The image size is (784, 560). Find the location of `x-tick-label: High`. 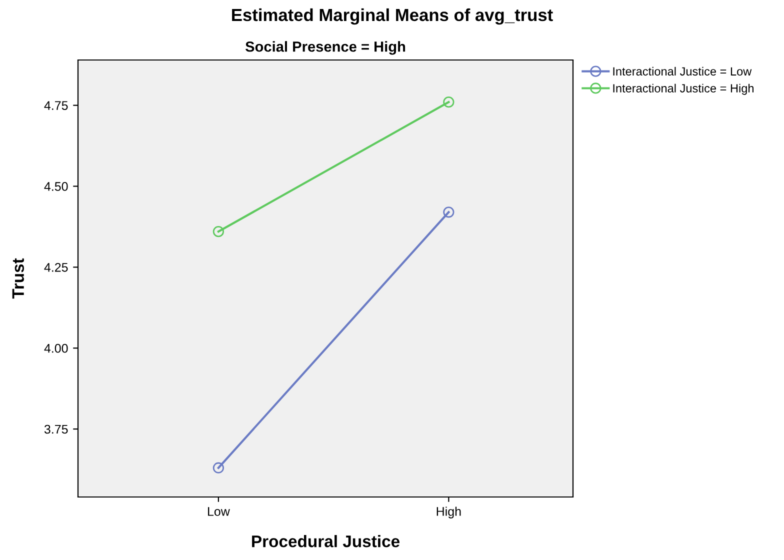

x-tick-label: High is located at coordinates (448, 512).